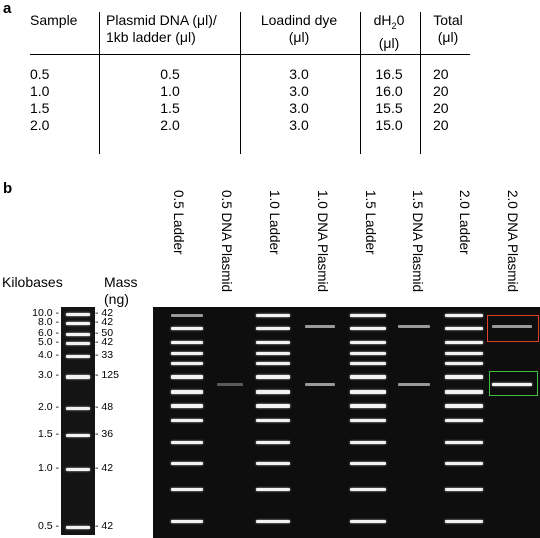 The image size is (540, 538). Describe the element at coordinates (107, 375) in the screenshot. I see `mass-tick-label: - 125` at that location.